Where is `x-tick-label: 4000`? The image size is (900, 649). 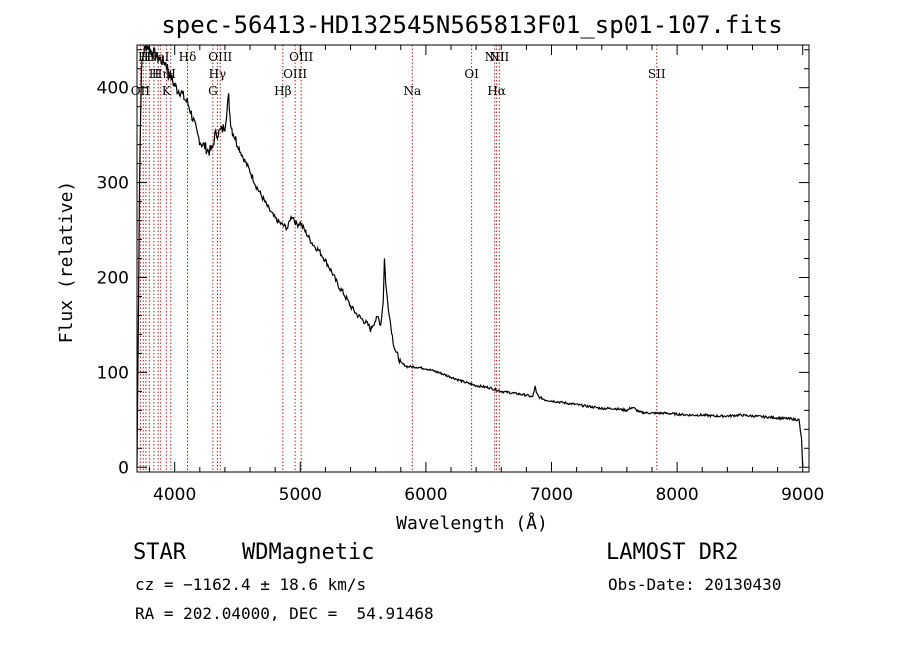 x-tick-label: 4000 is located at coordinates (174, 495).